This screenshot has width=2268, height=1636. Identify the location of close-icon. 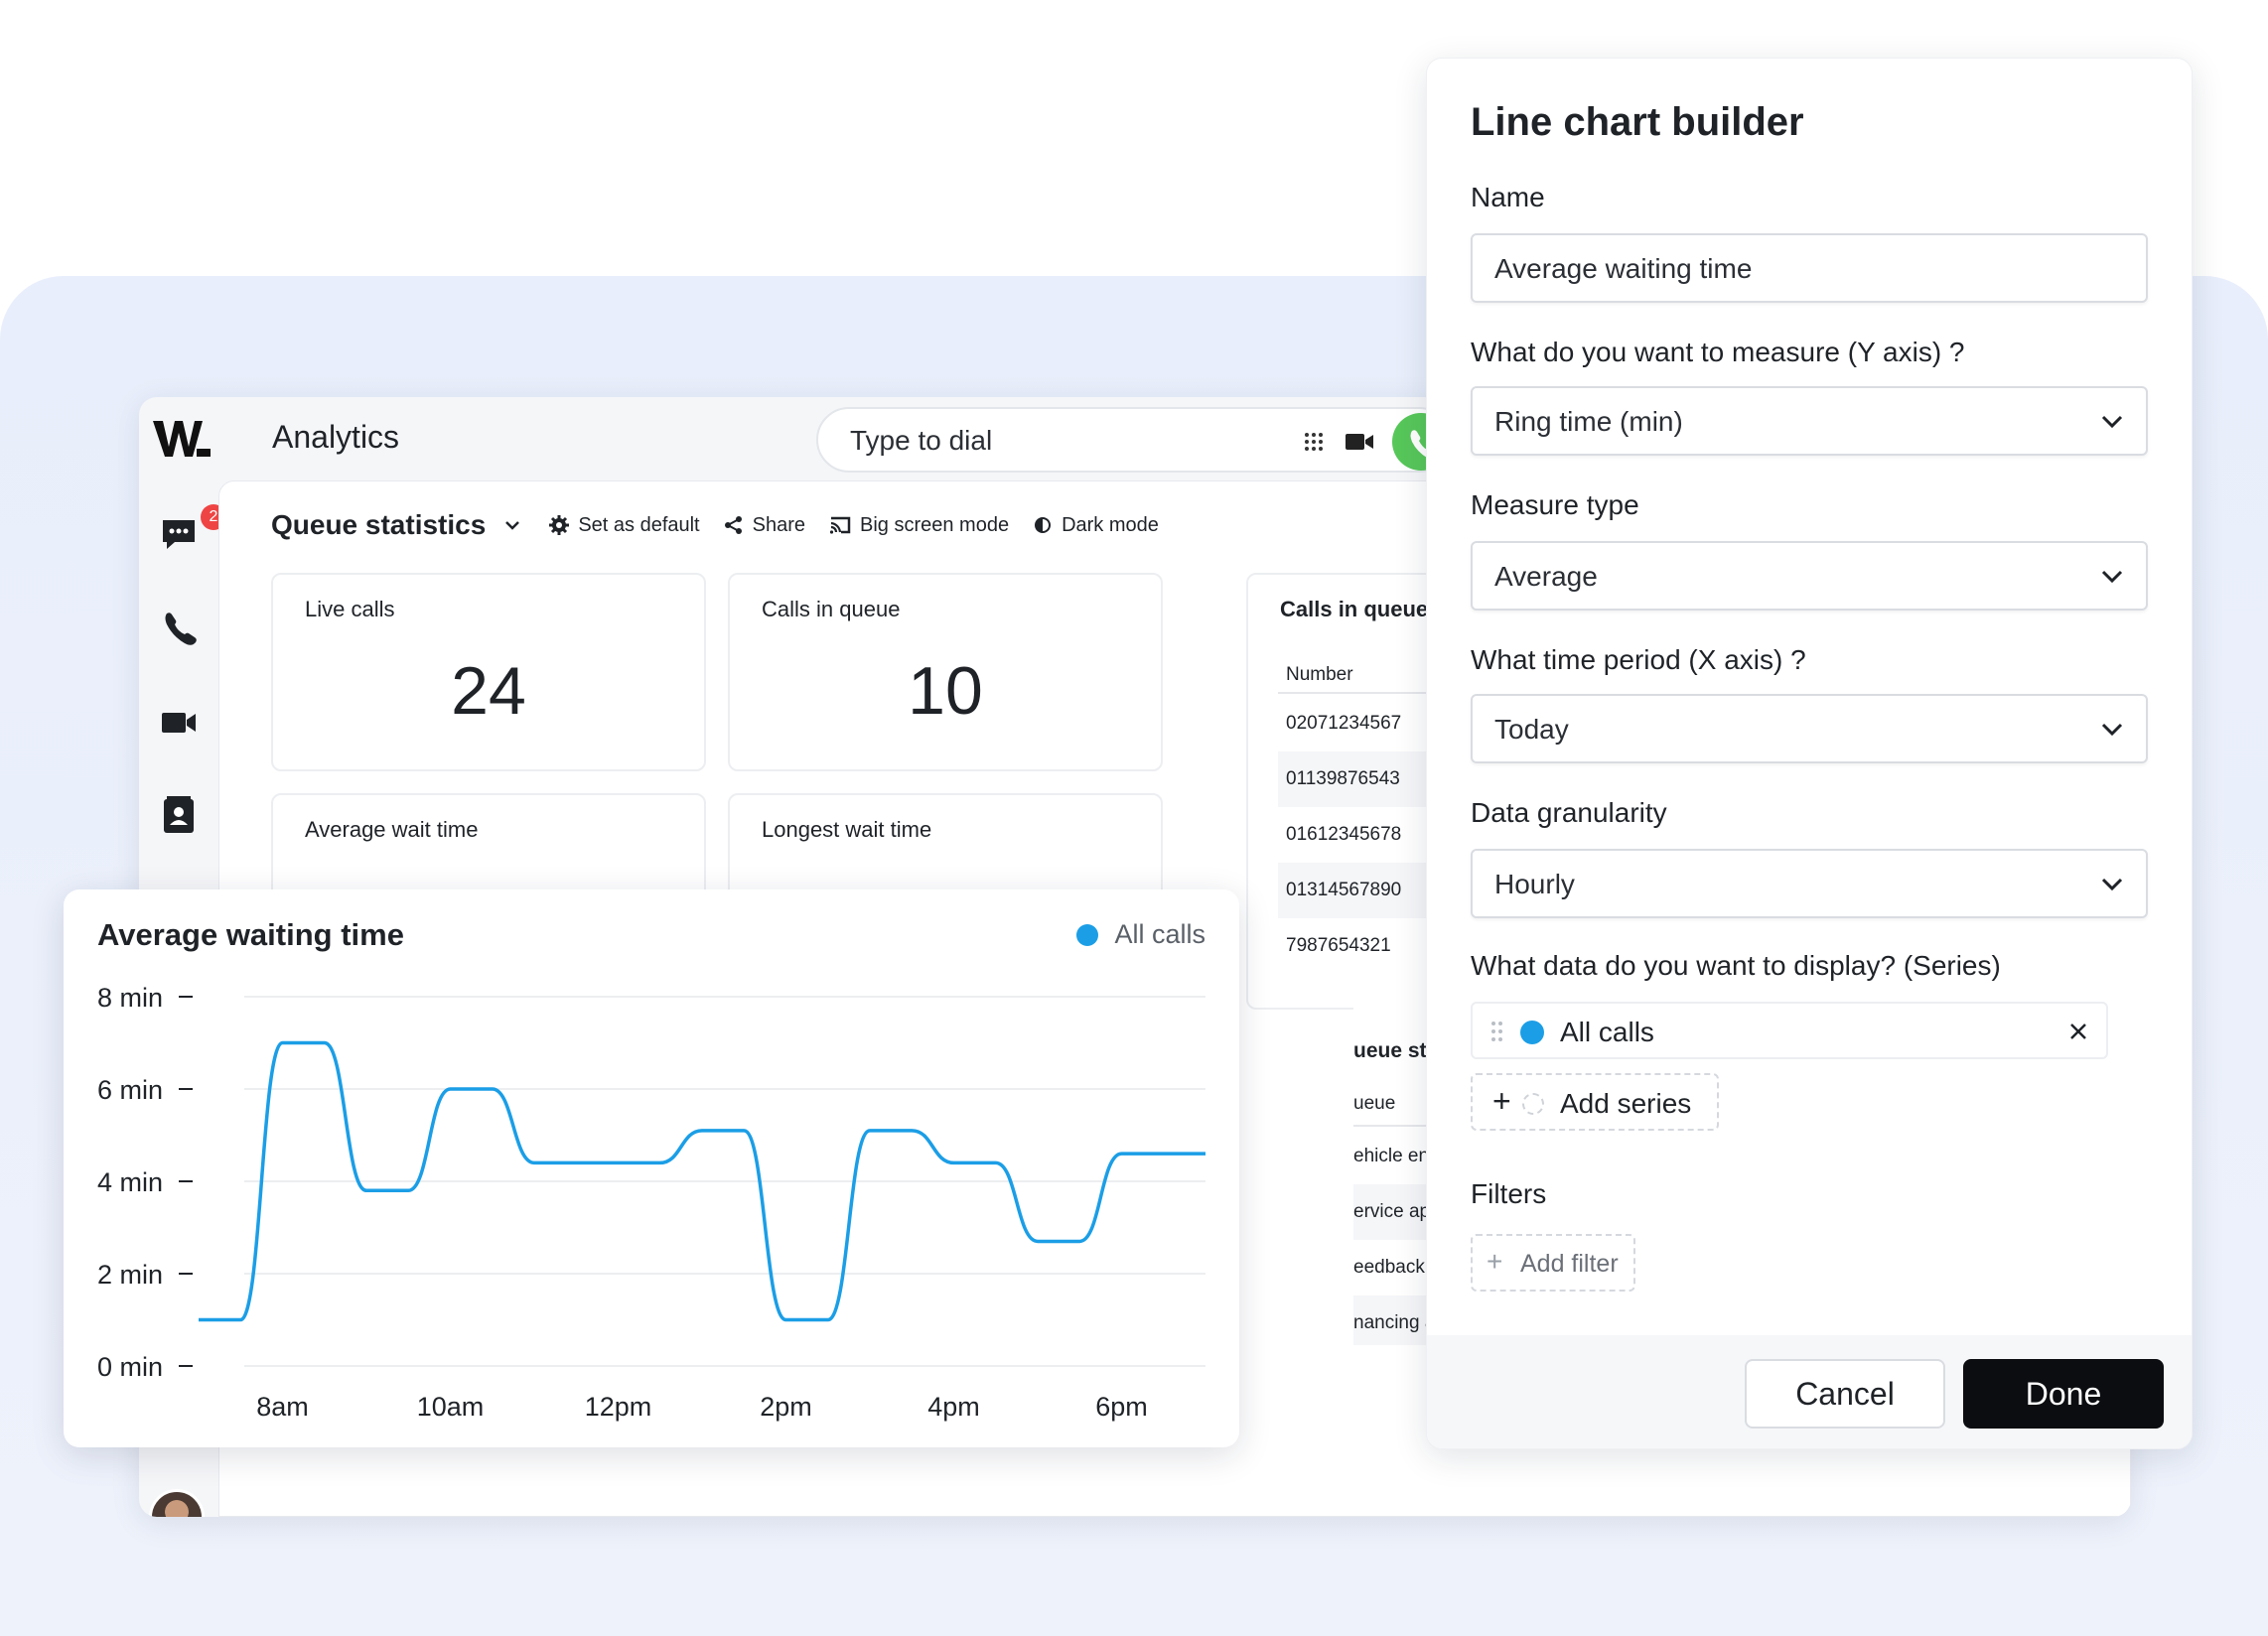
(2078, 1031).